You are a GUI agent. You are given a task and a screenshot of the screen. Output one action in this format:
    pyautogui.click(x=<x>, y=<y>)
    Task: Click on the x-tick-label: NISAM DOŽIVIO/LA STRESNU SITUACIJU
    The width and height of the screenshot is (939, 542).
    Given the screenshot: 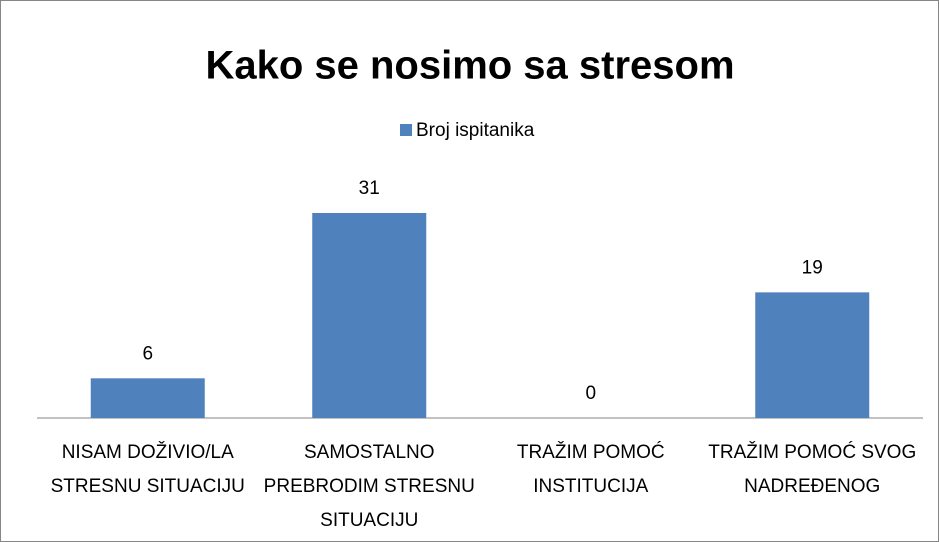 What is the action you would take?
    pyautogui.click(x=148, y=469)
    